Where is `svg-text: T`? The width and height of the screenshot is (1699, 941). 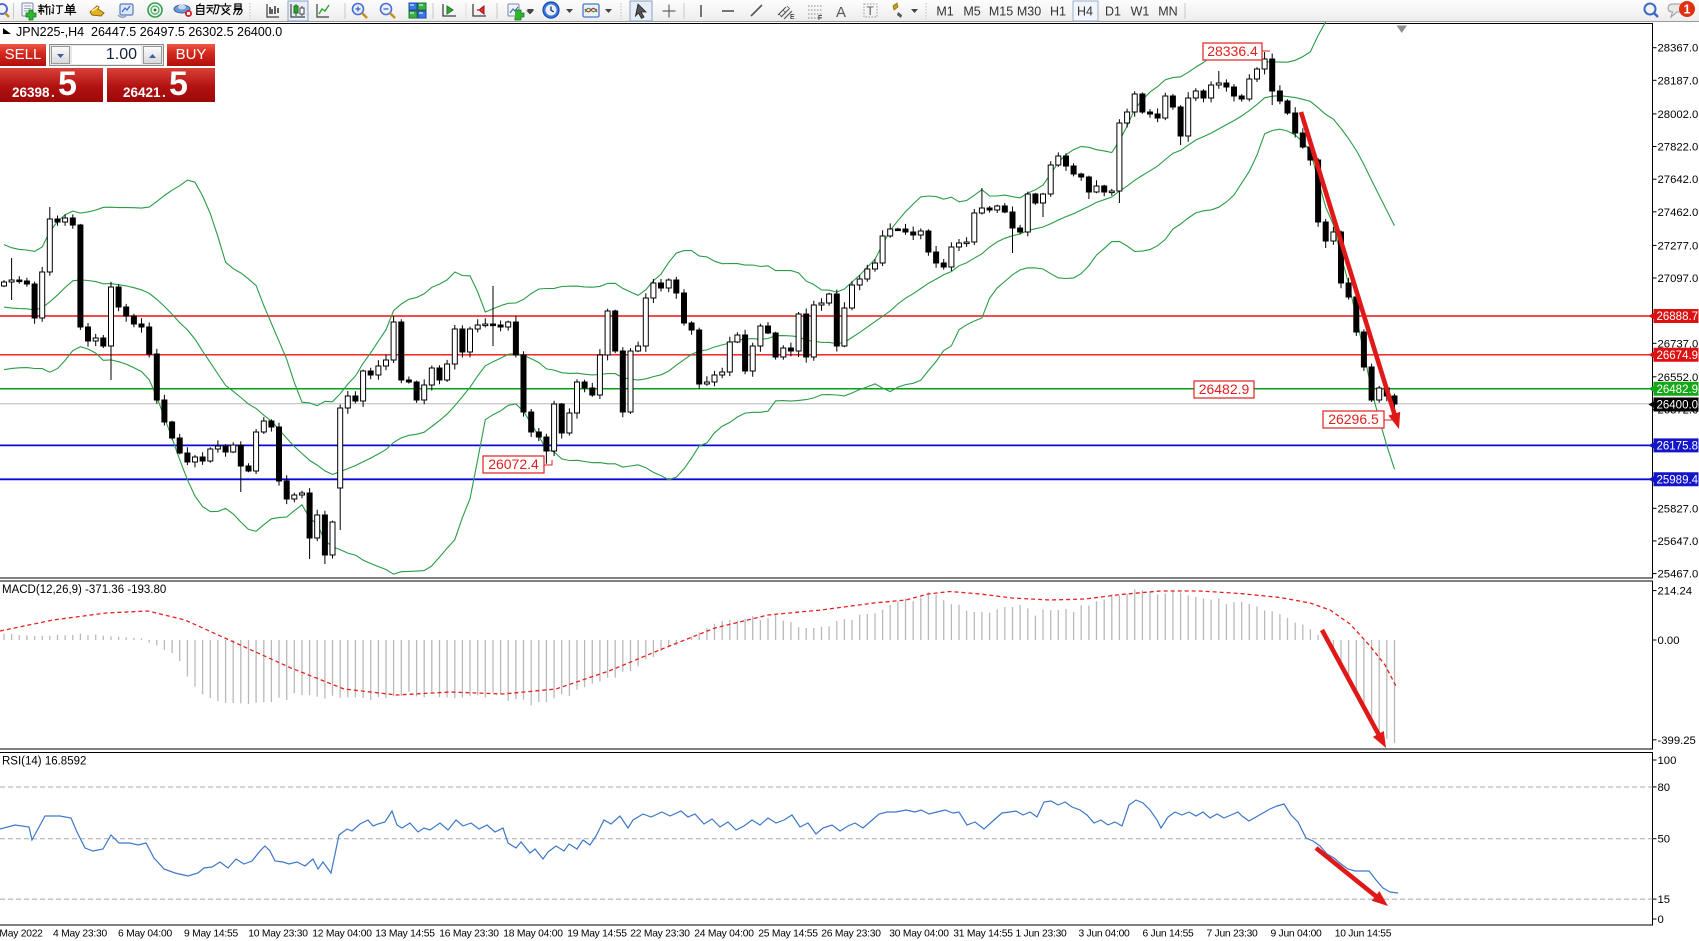
svg-text: T is located at coordinates (871, 11).